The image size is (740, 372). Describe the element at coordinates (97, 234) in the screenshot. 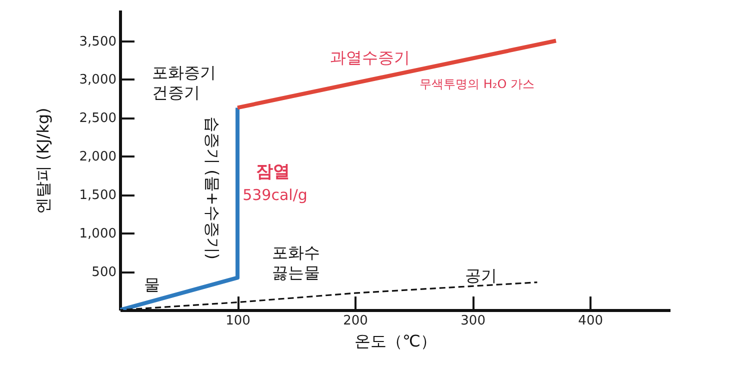

I see `y-tick-label: 1,000` at that location.